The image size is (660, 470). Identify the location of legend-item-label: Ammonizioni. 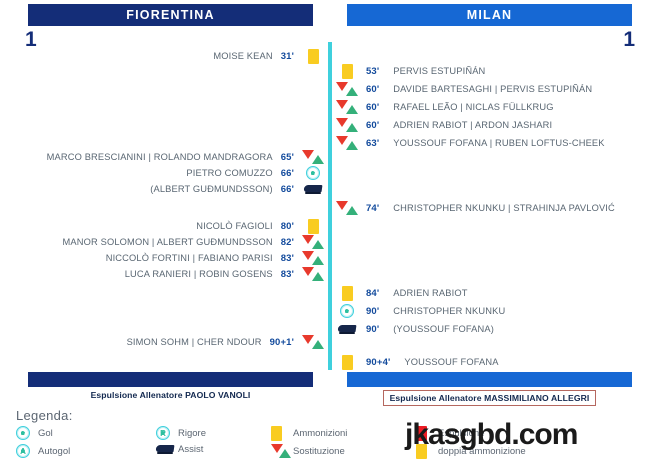
(320, 433).